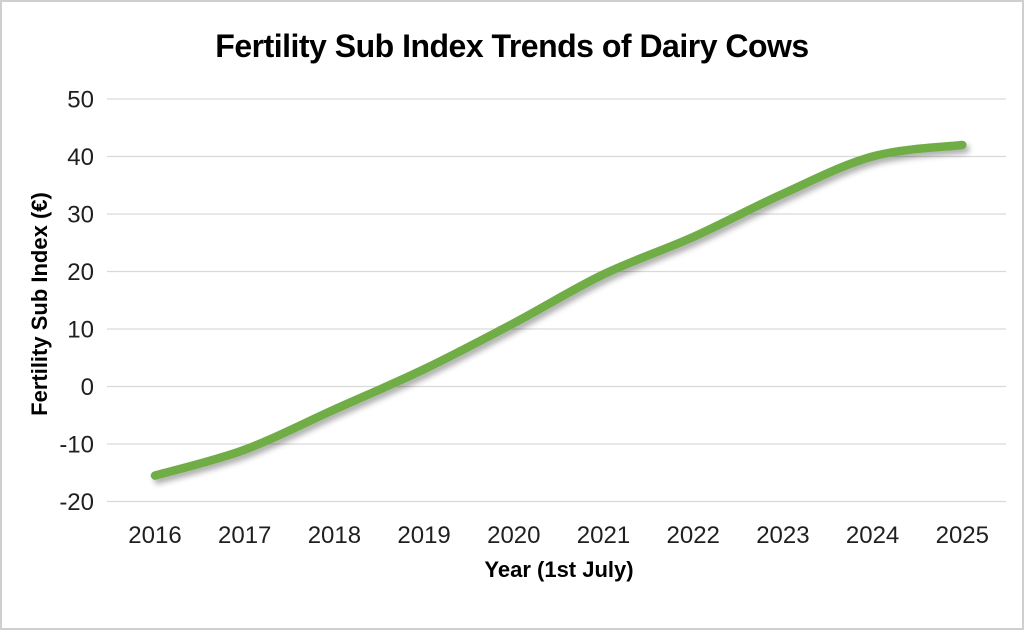 The height and width of the screenshot is (630, 1024). What do you see at coordinates (559, 569) in the screenshot?
I see `x-axis-title: Year (1st July)` at bounding box center [559, 569].